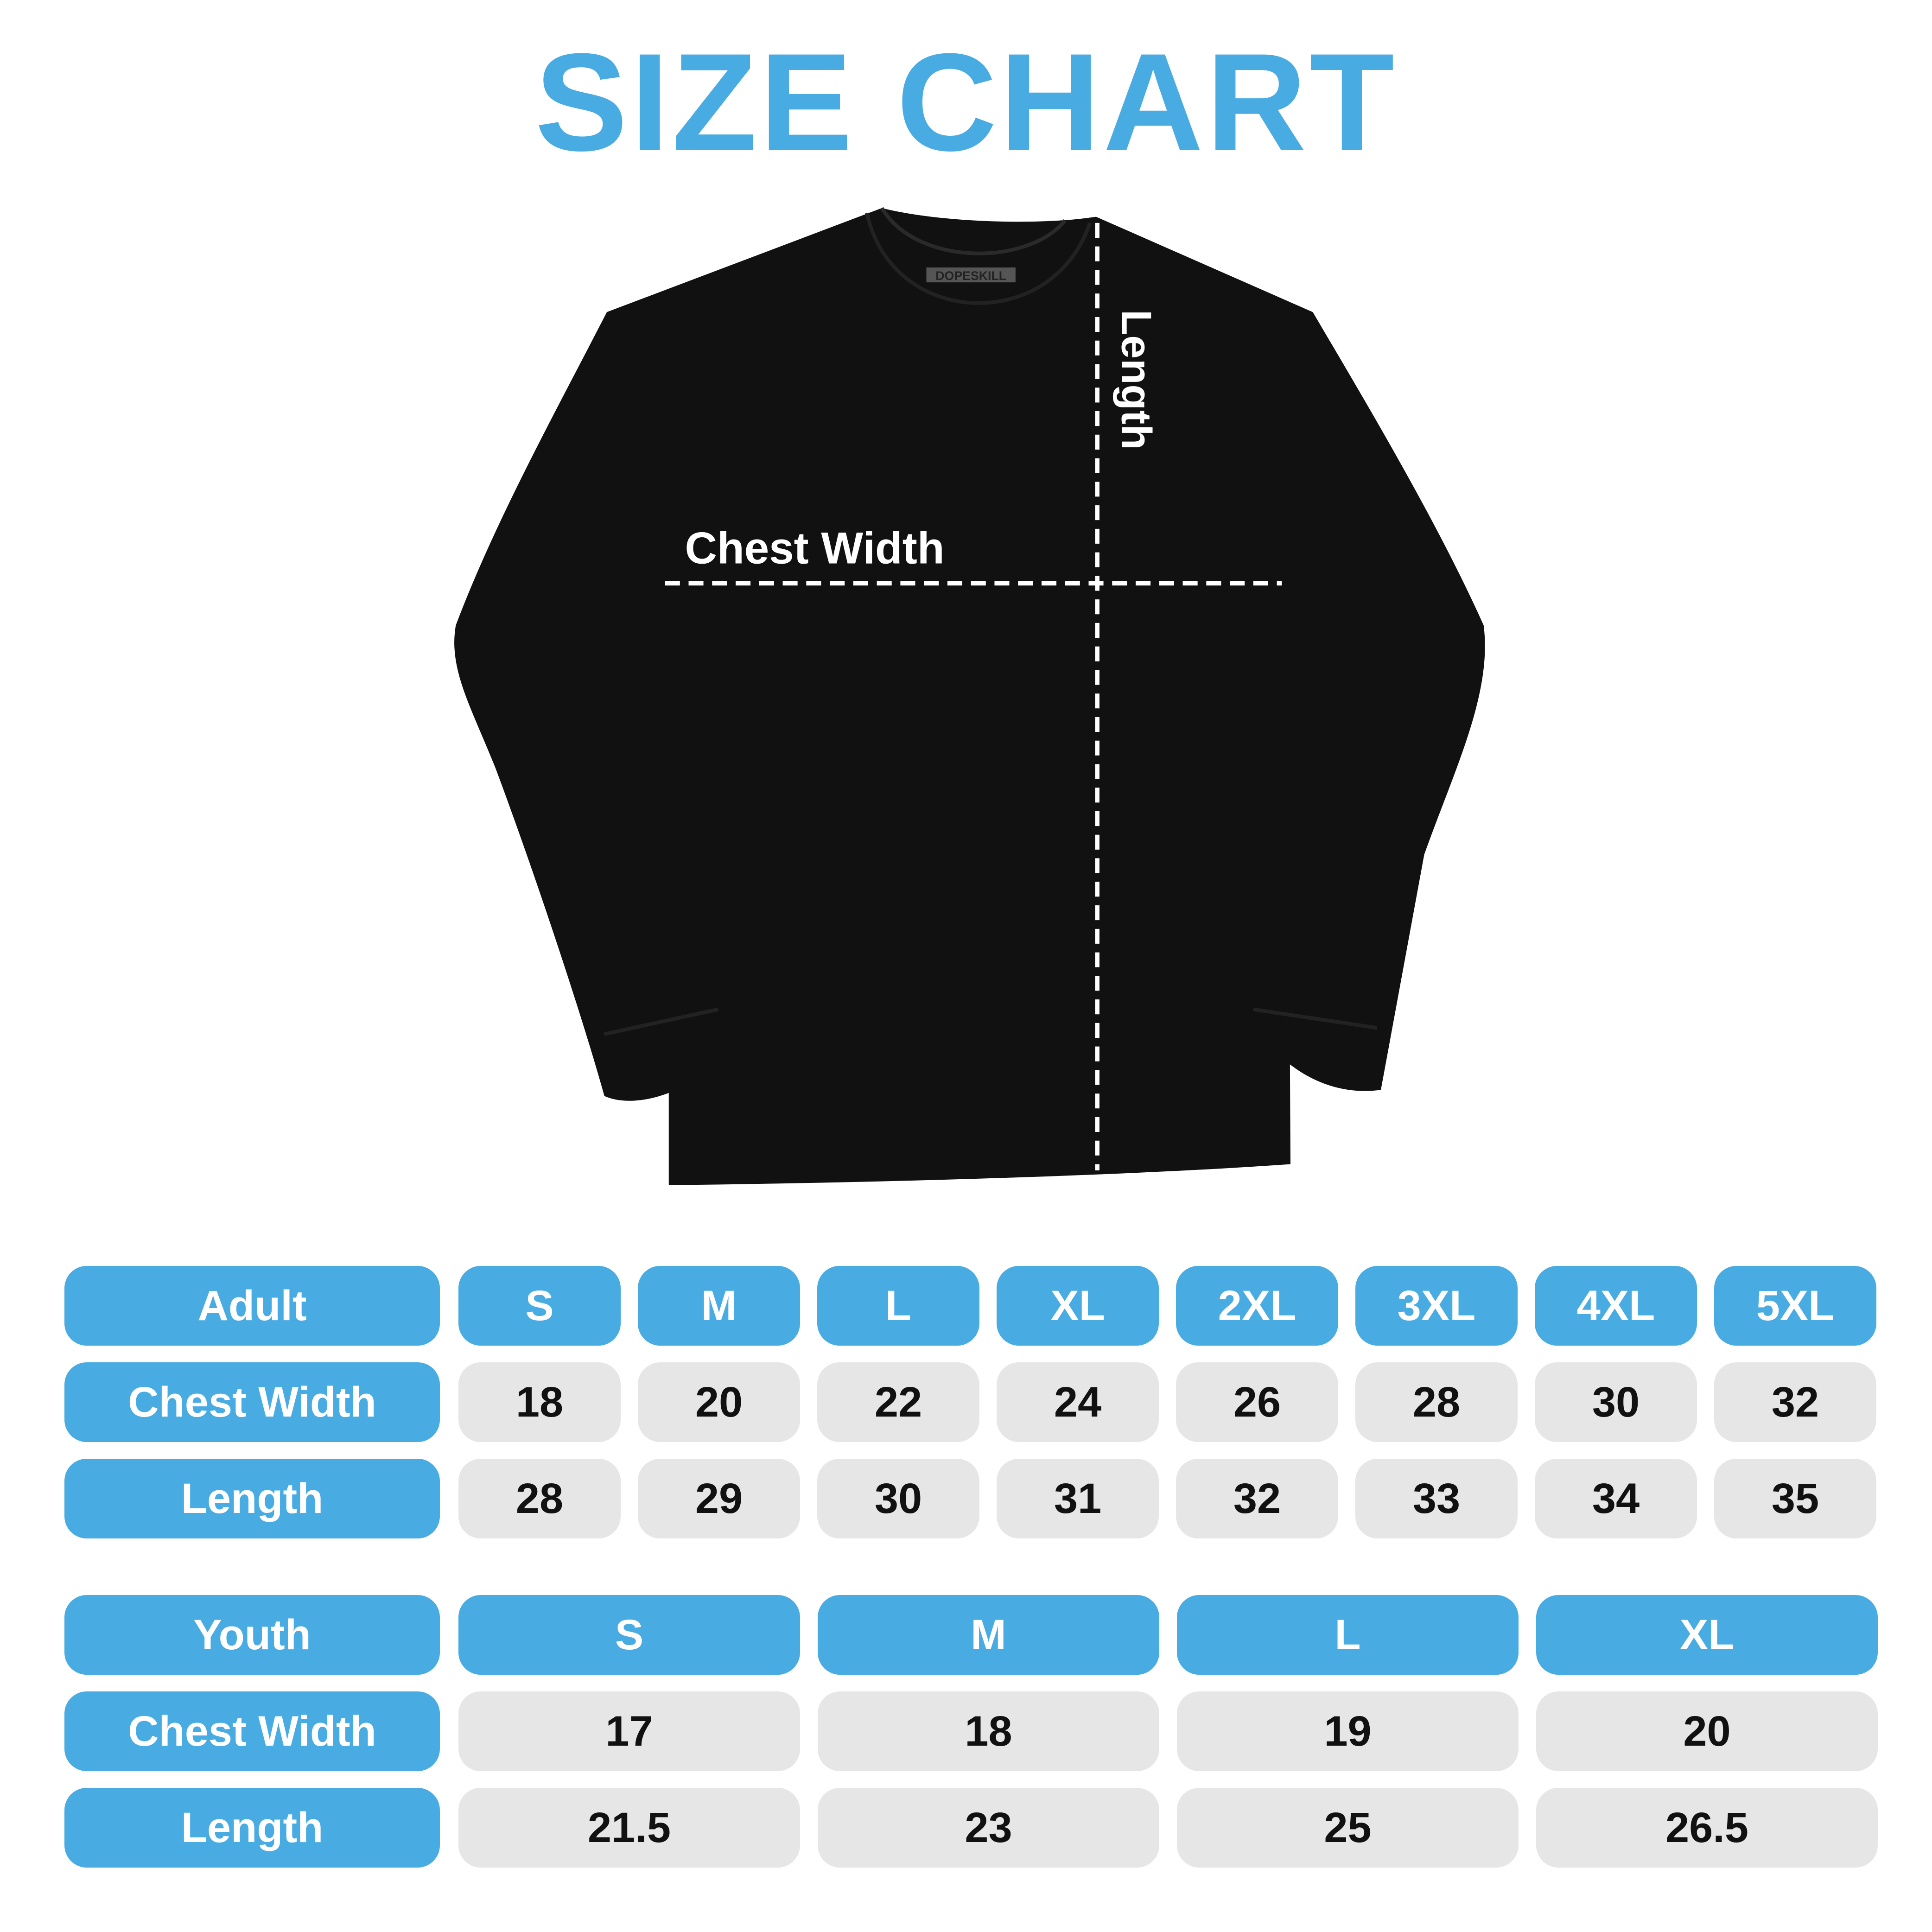 This screenshot has height=1932, width=1932. Describe the element at coordinates (1348, 1635) in the screenshot. I see `youth-size-header: L` at that location.